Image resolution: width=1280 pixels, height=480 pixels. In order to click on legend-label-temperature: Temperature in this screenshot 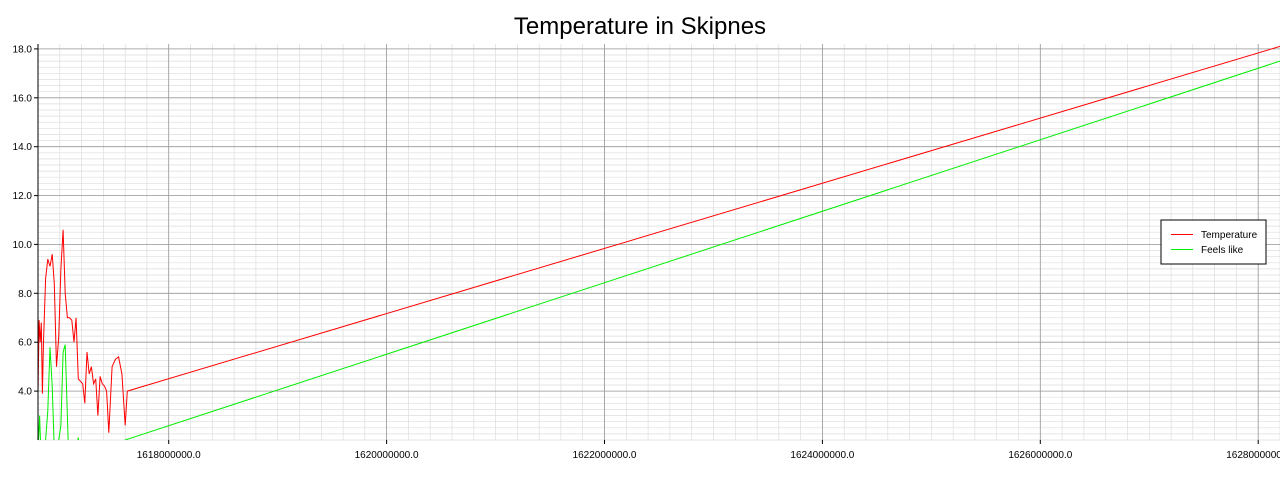, I will do `click(1229, 235)`.